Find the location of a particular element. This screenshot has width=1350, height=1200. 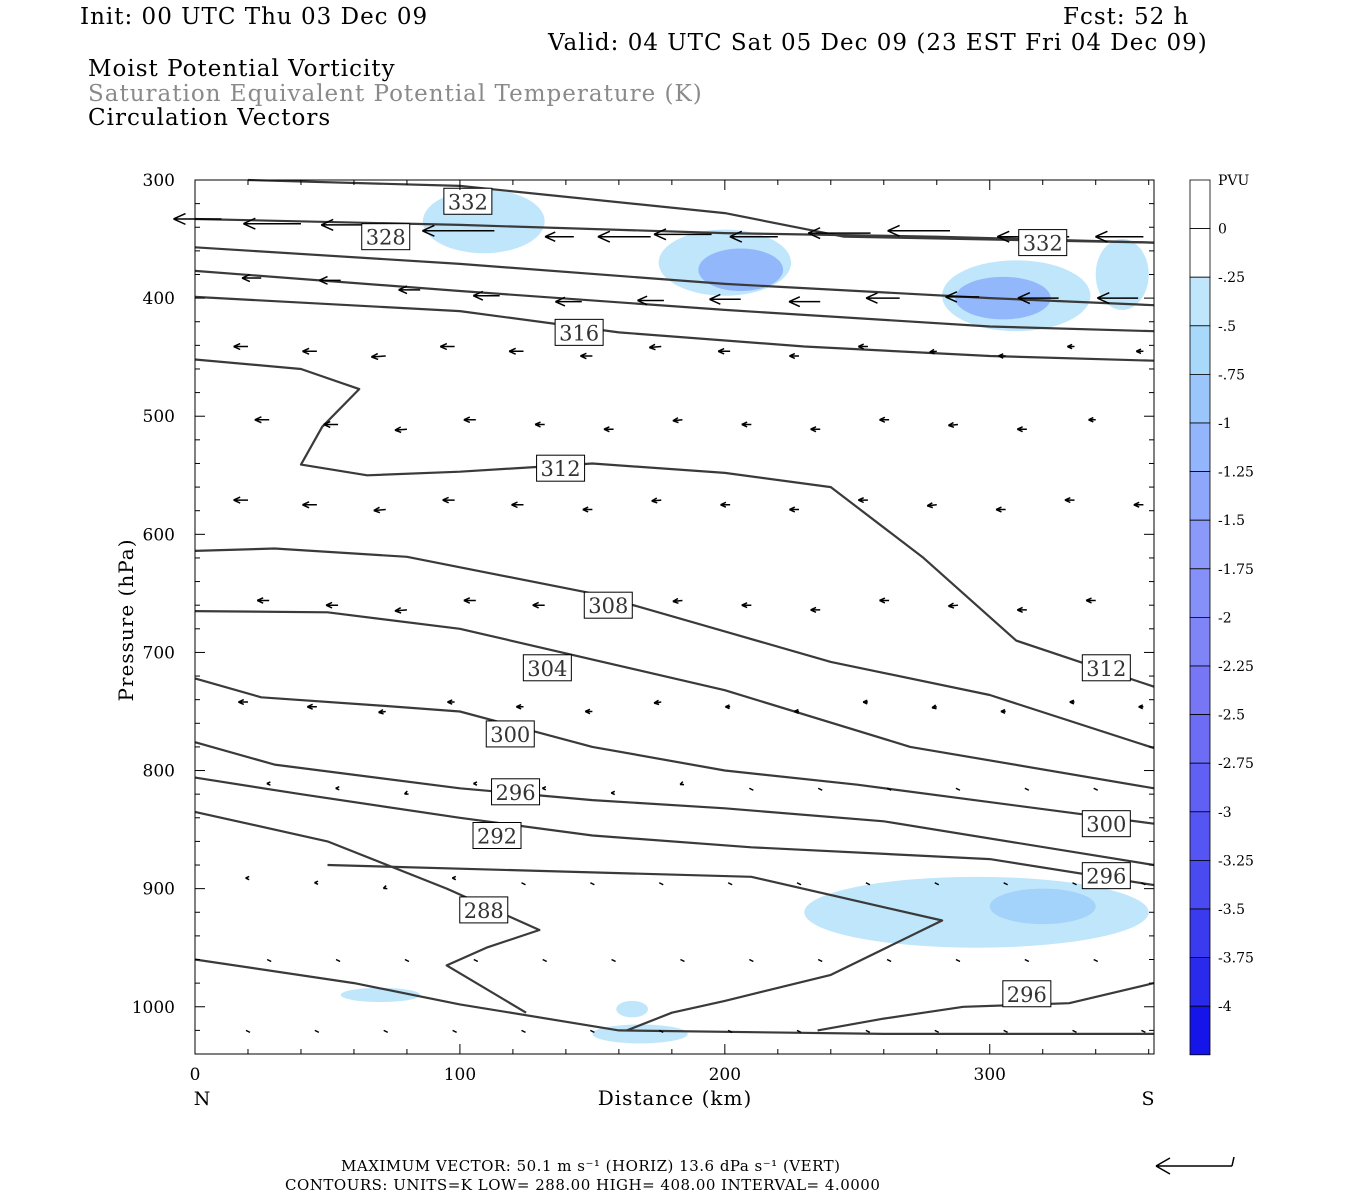

contour-label: 308 is located at coordinates (608, 606).